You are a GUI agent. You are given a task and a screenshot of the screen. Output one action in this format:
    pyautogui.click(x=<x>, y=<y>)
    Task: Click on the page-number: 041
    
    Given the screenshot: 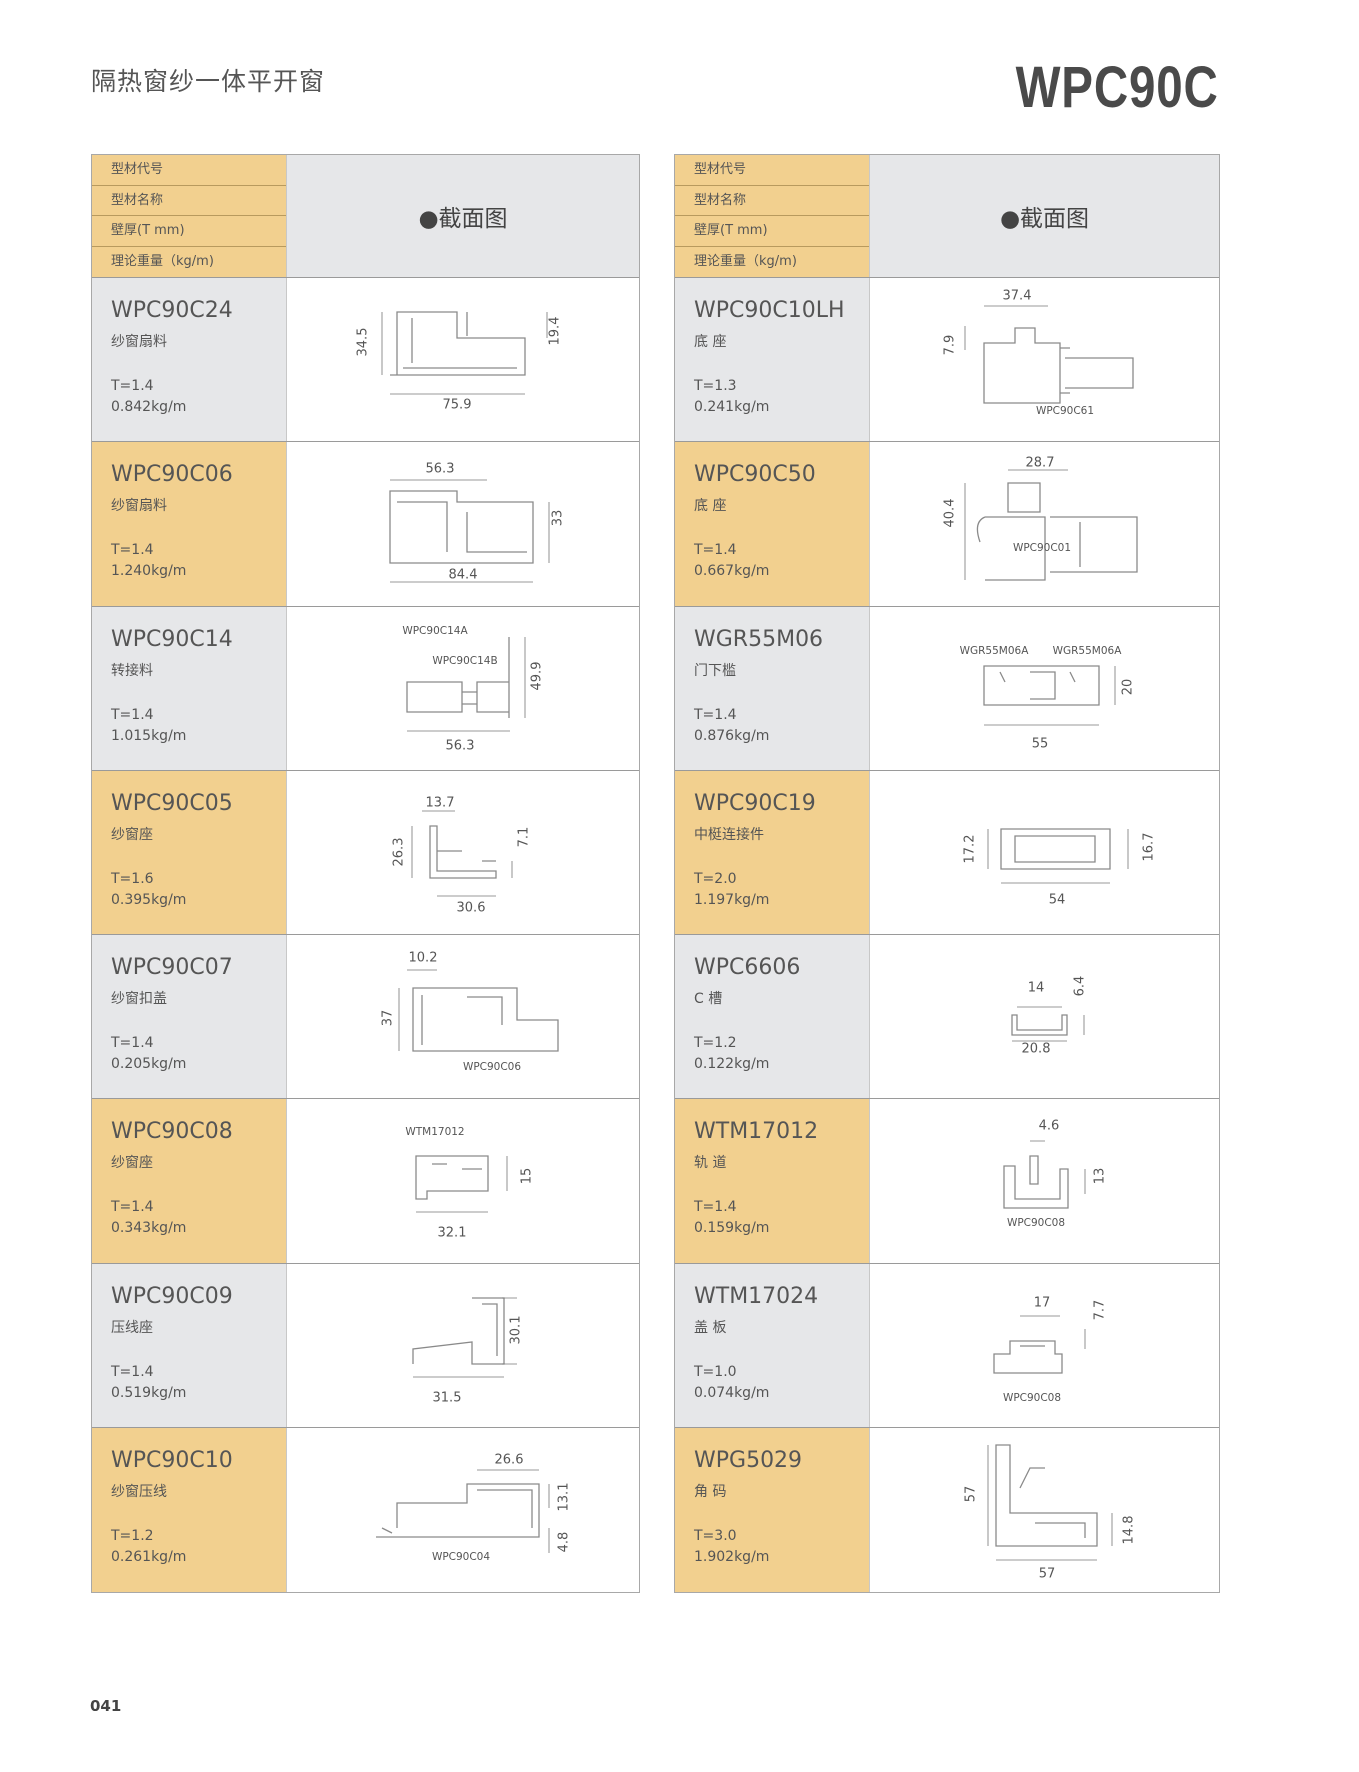 What is the action you would take?
    pyautogui.click(x=106, y=1706)
    